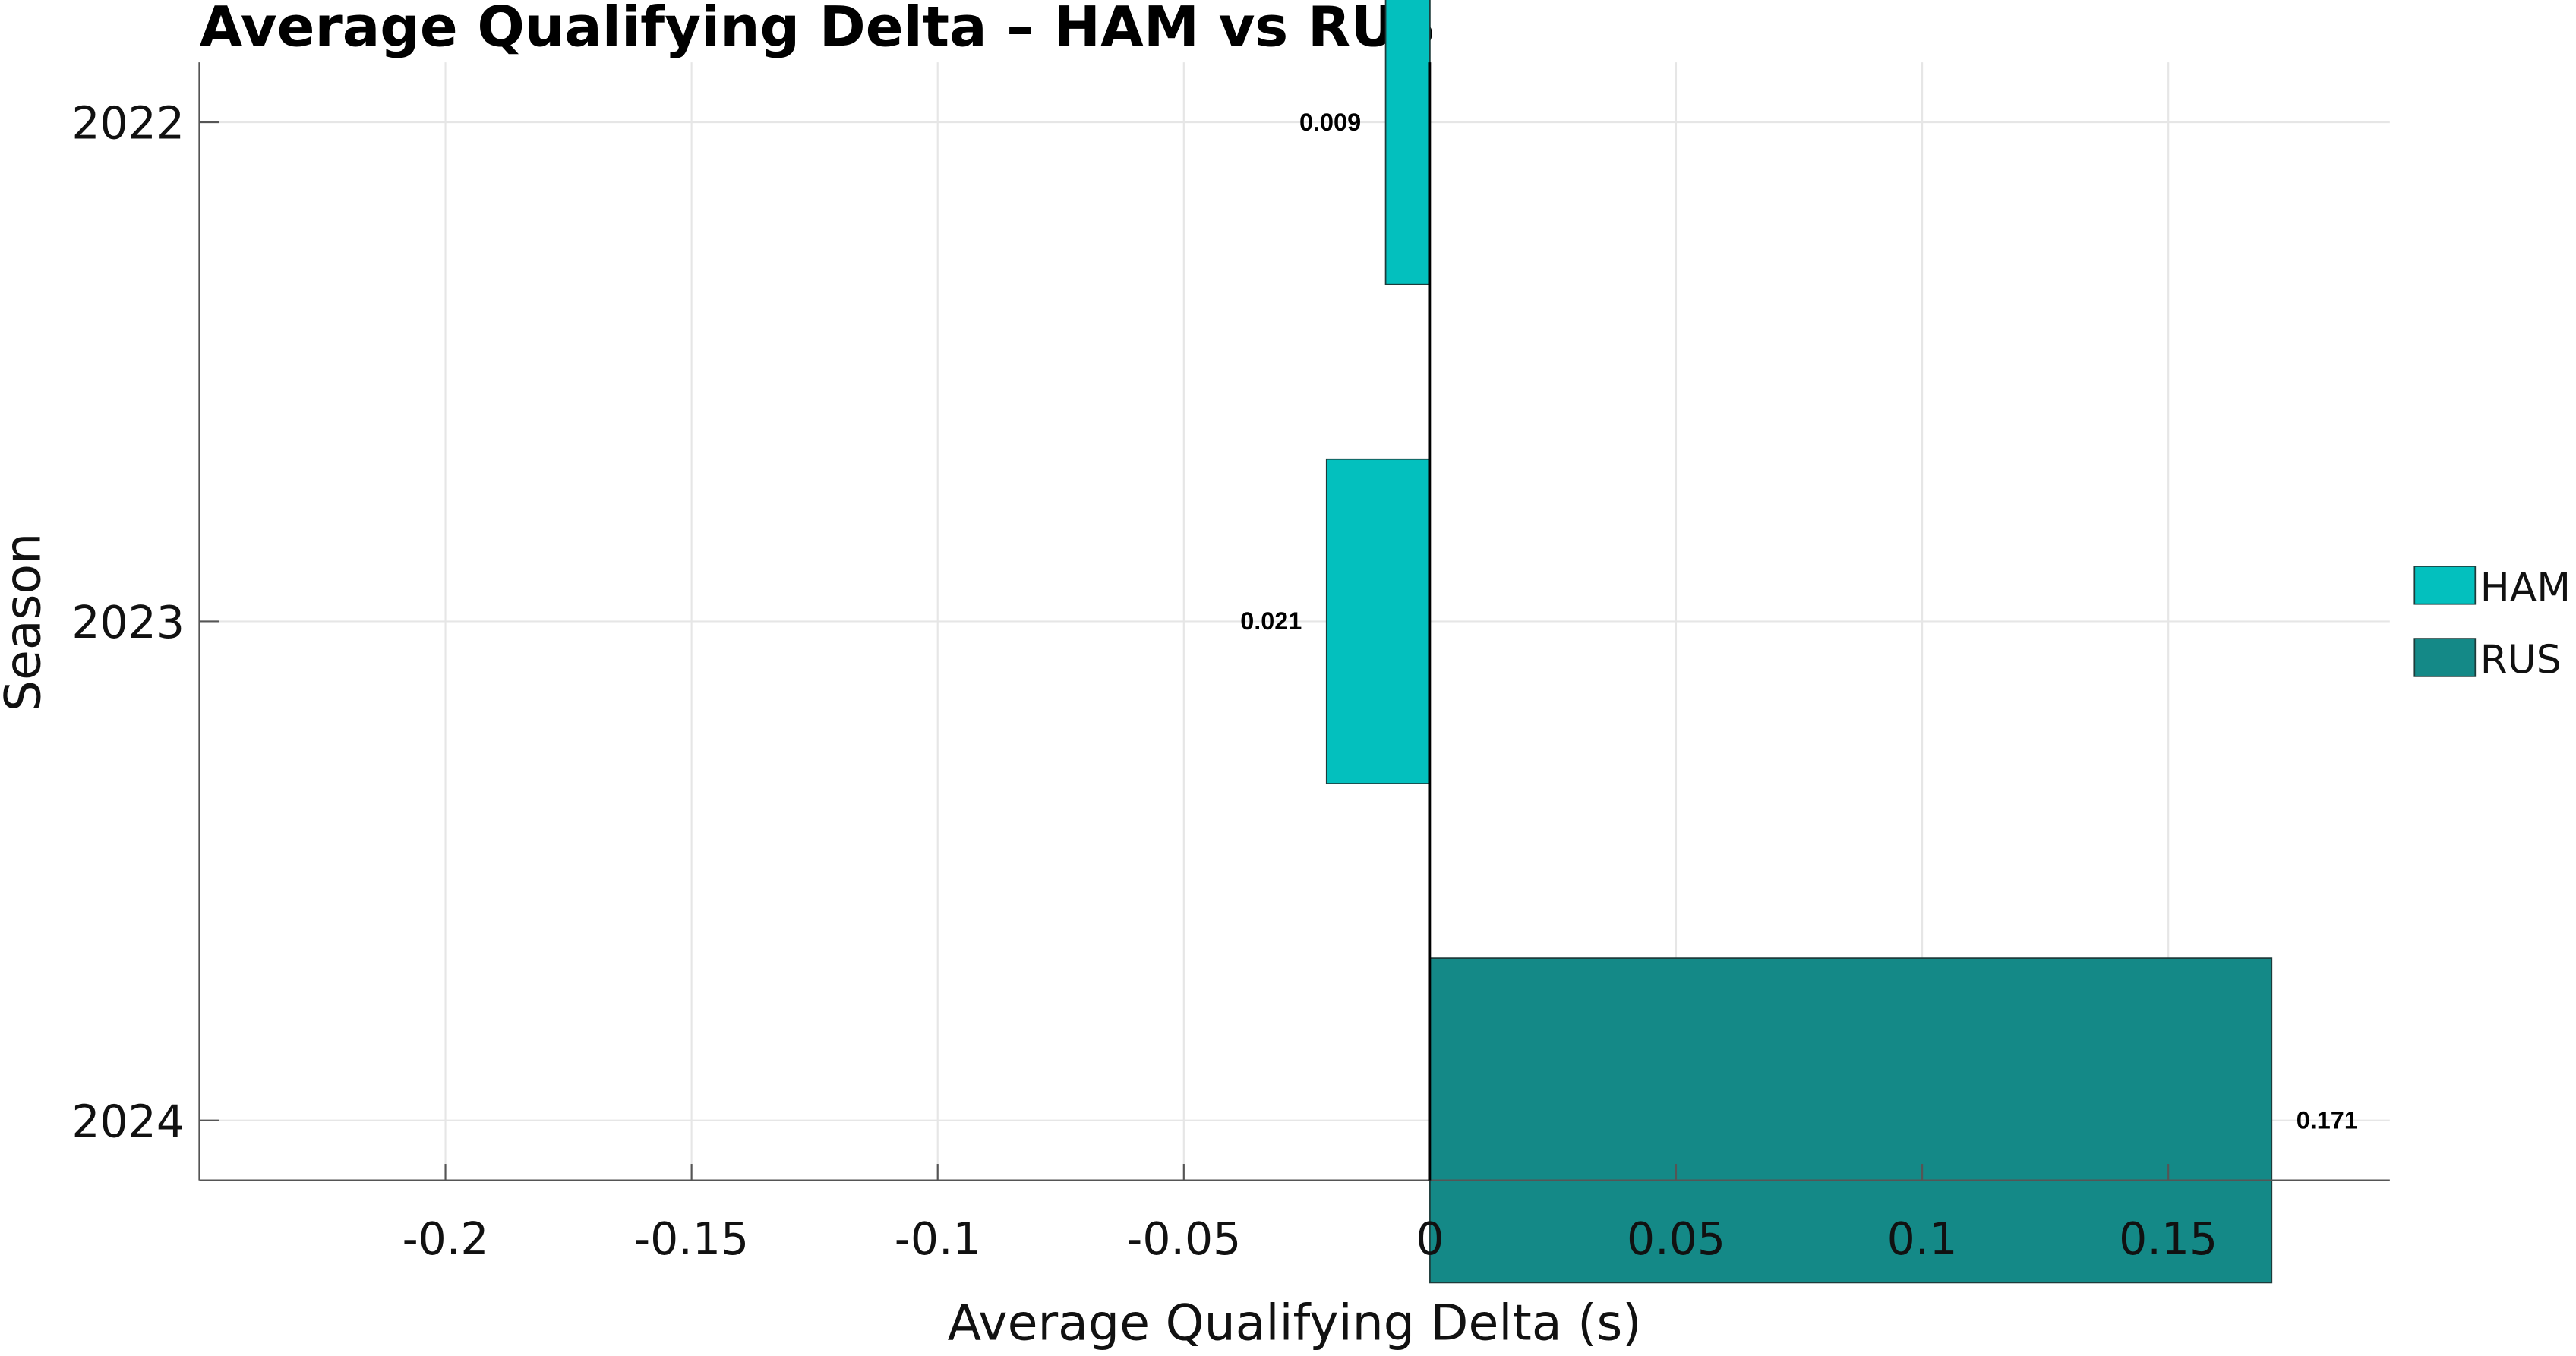 This screenshot has height=1356, width=2576. Describe the element at coordinates (938, 1239) in the screenshot. I see `x-tick-label: -0.1` at that location.